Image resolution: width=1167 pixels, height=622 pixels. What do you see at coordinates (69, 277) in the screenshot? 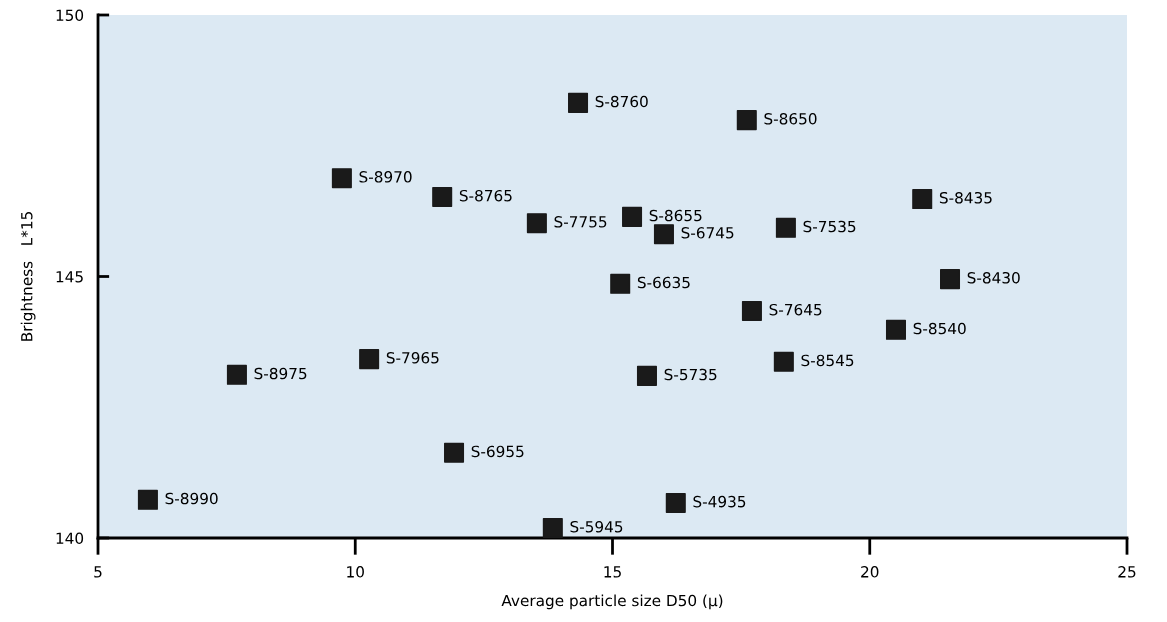
I see `y-tick-label: 145` at bounding box center [69, 277].